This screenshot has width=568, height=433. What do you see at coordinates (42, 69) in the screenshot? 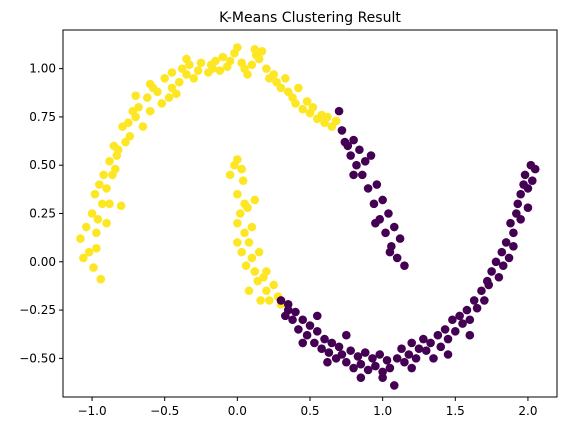
I see `y-tick-label: 1.00` at bounding box center [42, 69].